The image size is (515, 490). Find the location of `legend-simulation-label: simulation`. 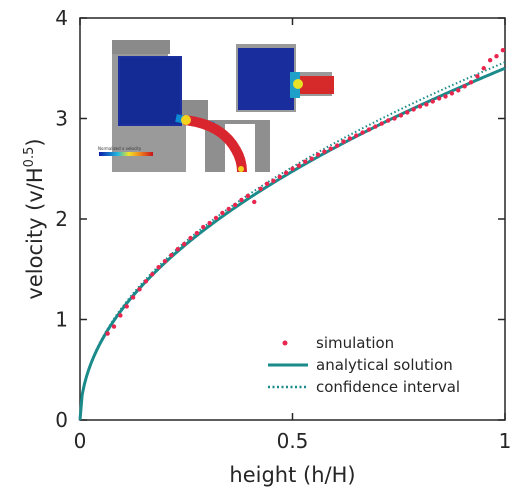

legend-simulation-label: simulation is located at coordinates (355, 343).